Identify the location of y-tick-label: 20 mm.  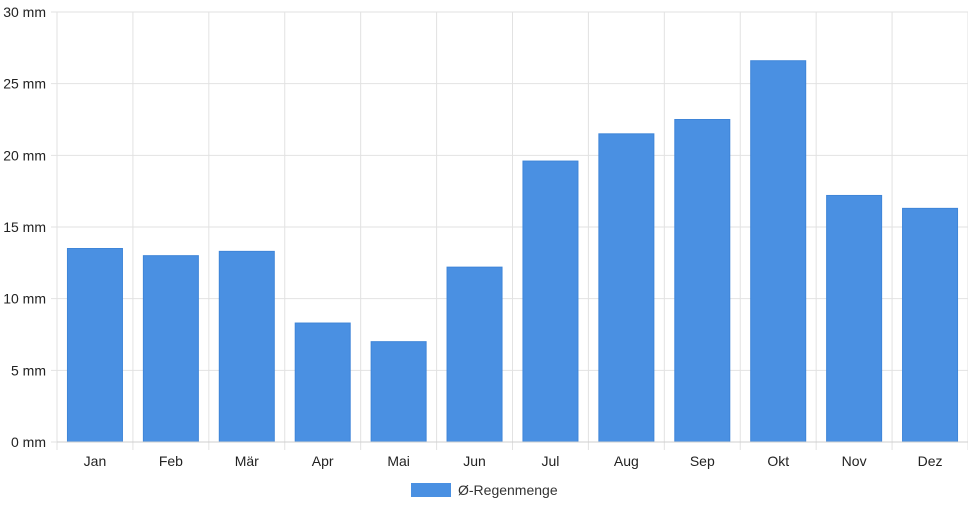
(24, 155).